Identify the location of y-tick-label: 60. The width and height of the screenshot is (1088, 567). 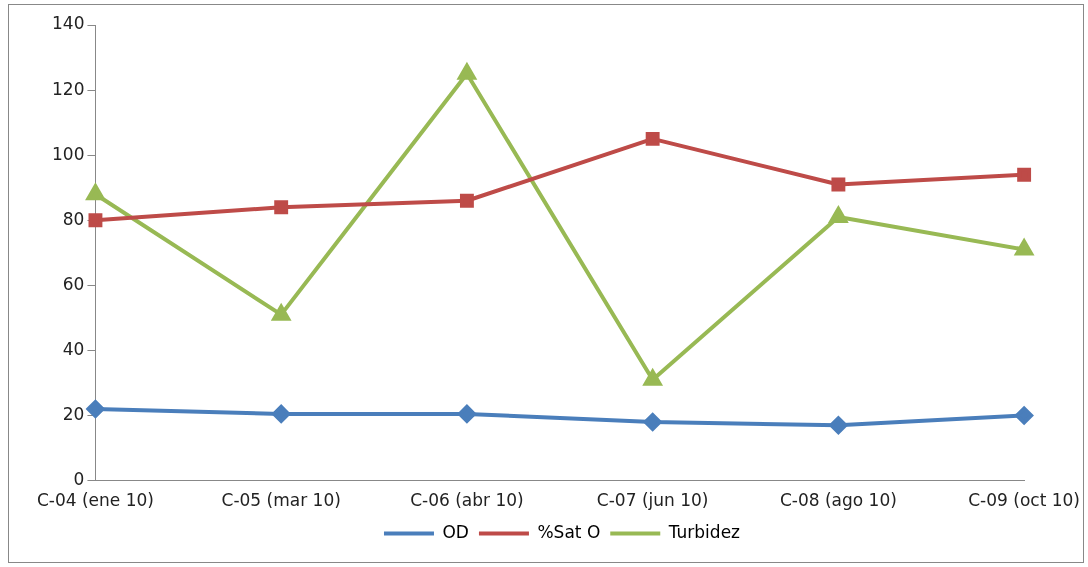
(73, 283).